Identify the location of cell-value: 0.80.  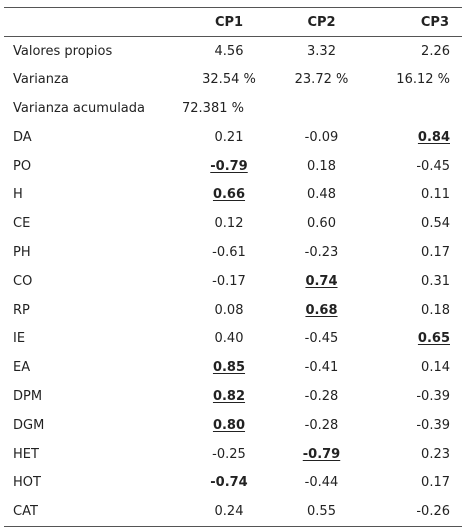
(229, 425).